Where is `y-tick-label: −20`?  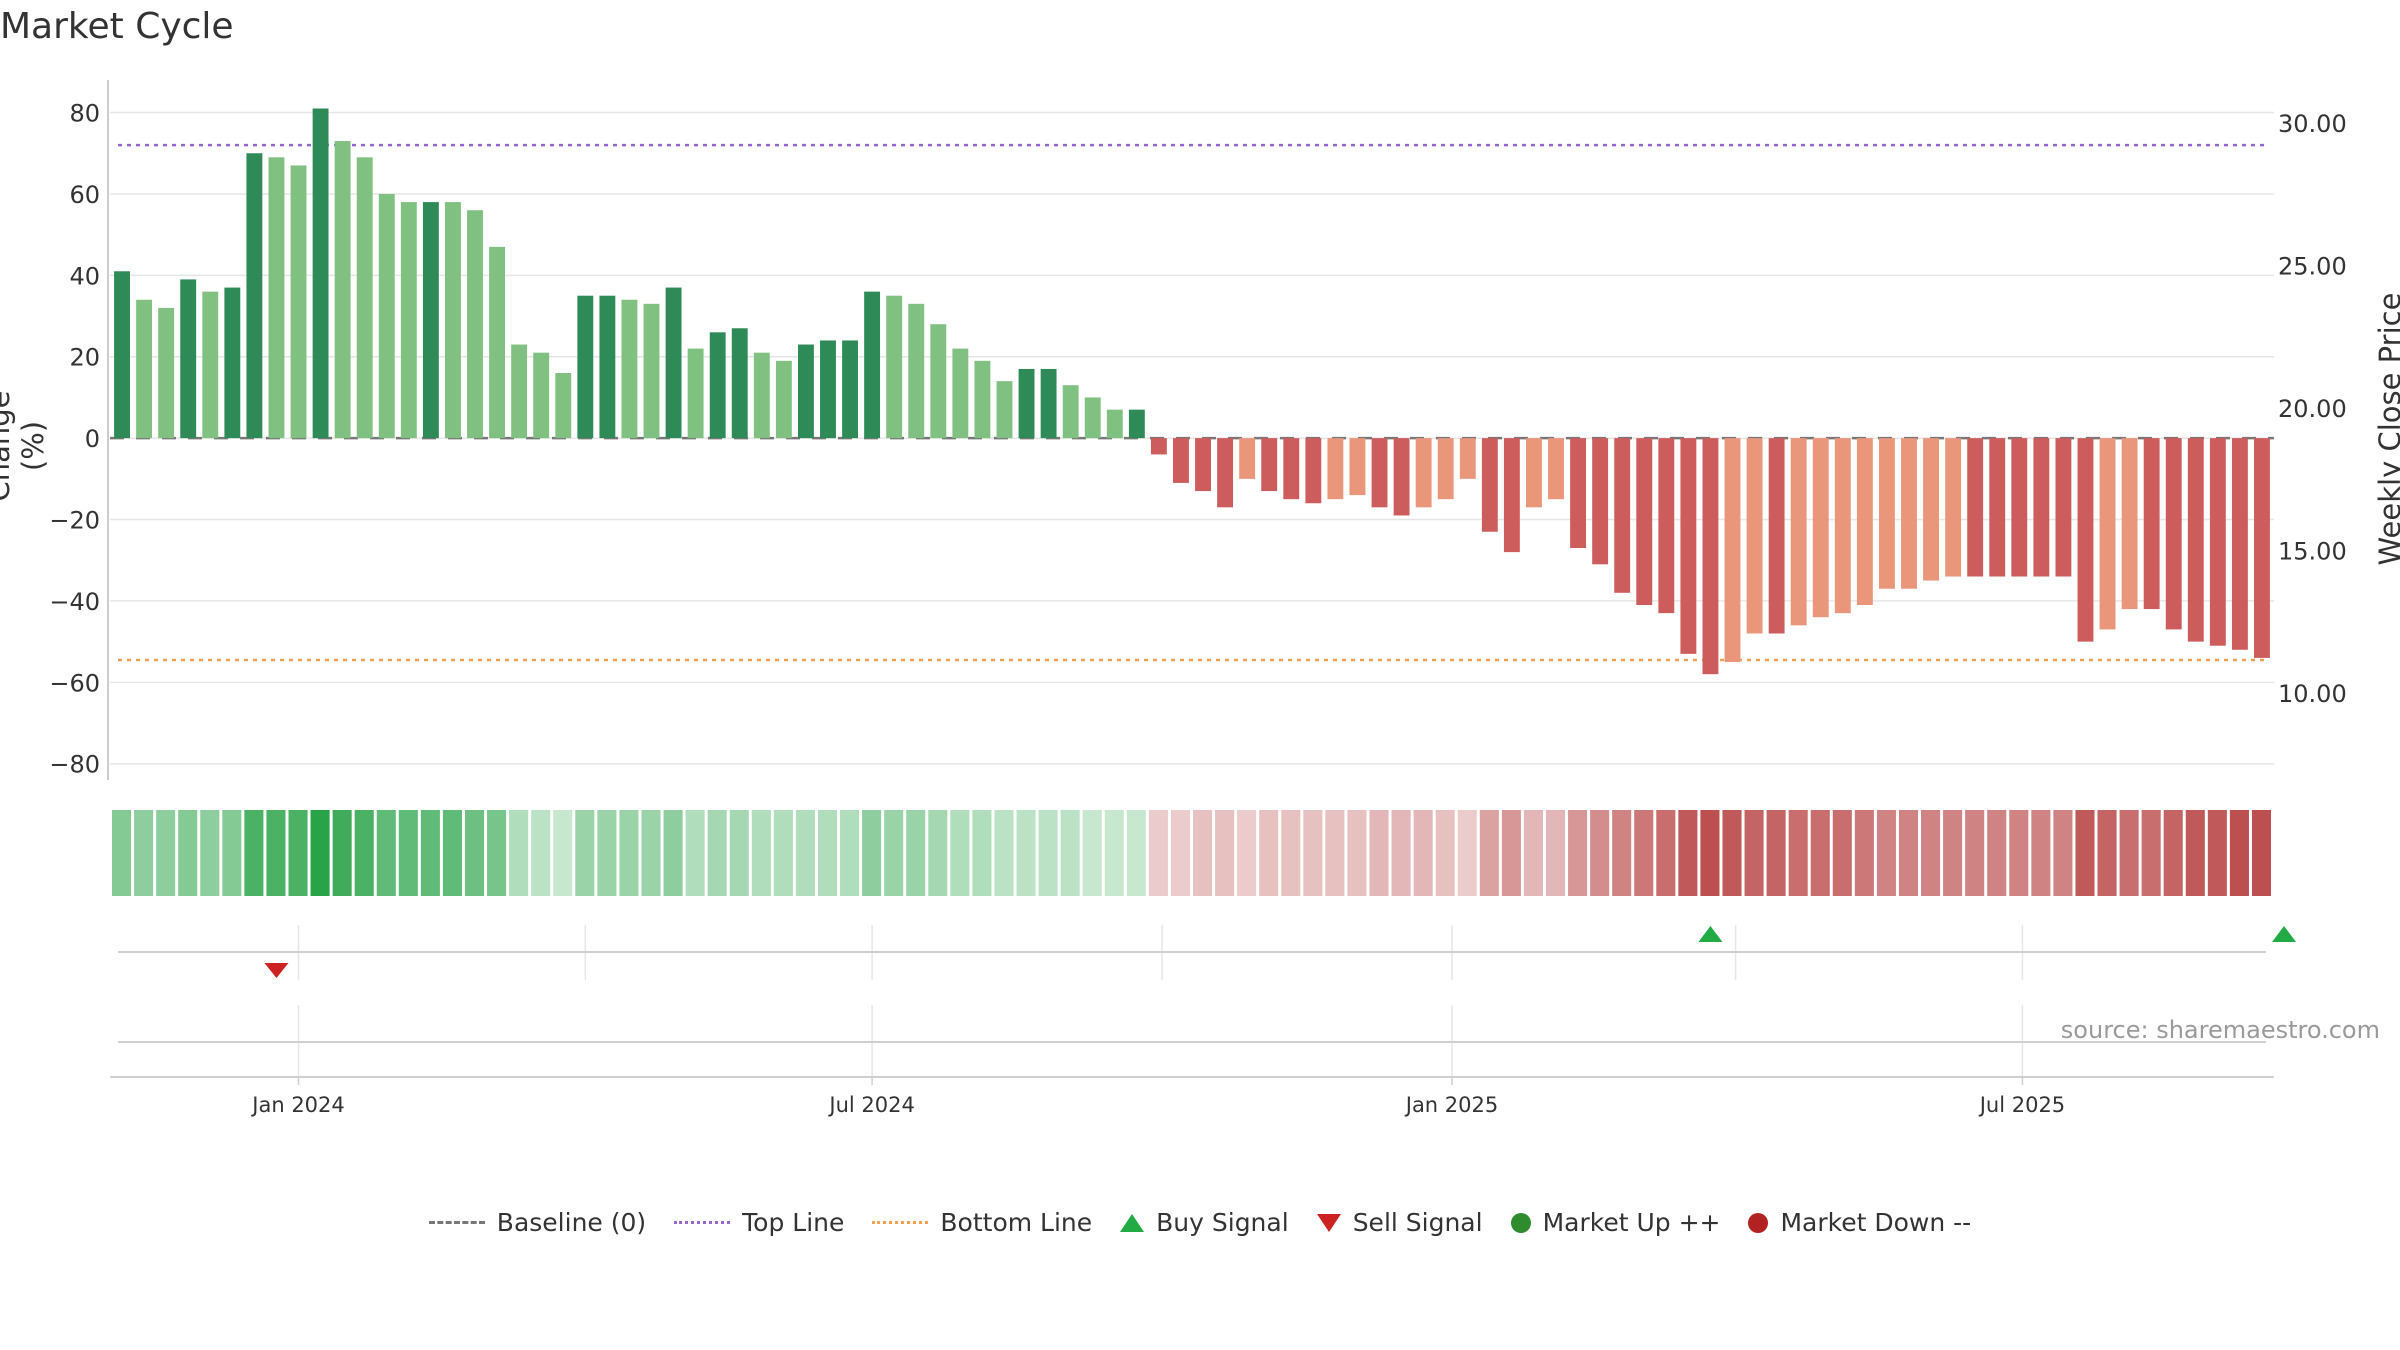 y-tick-label: −20 is located at coordinates (74, 521).